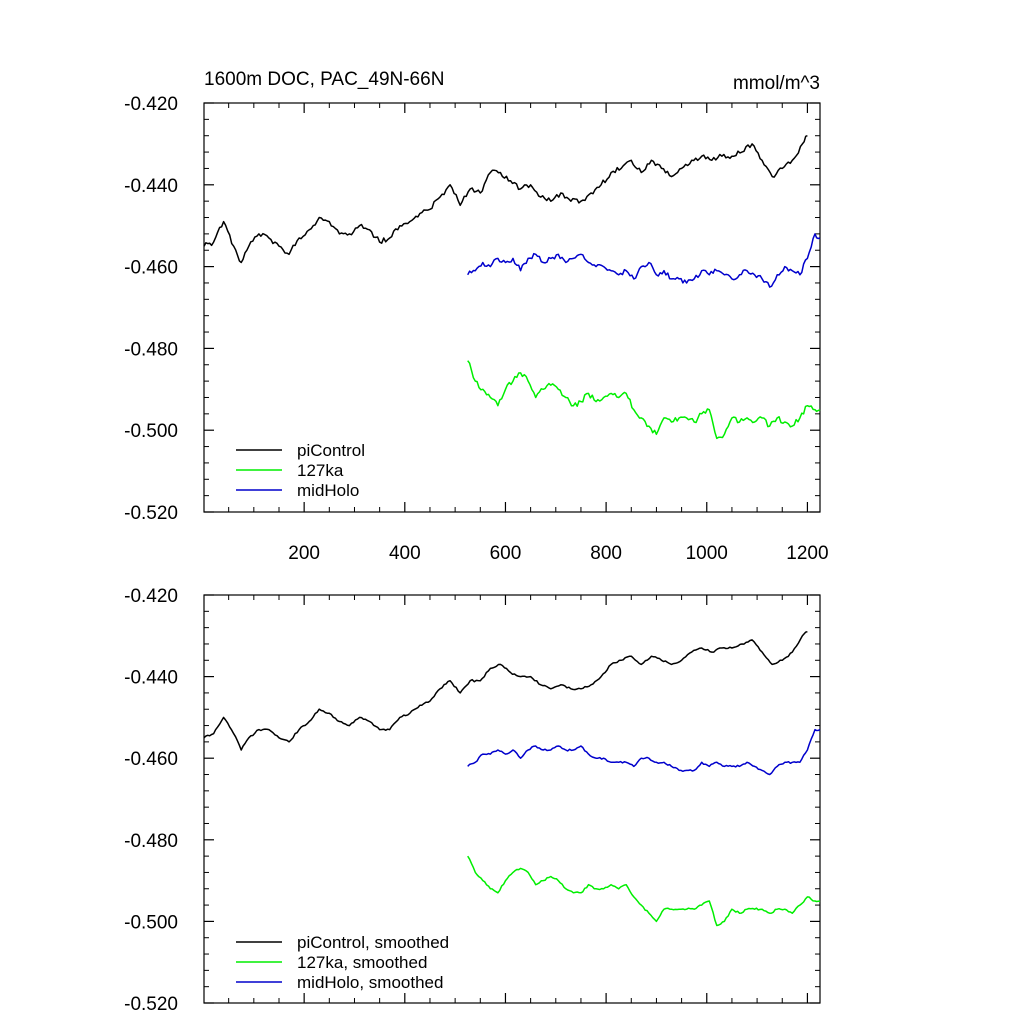 The image size is (1024, 1024). I want to click on series-line-midholo-smoothed, so click(644, 752).